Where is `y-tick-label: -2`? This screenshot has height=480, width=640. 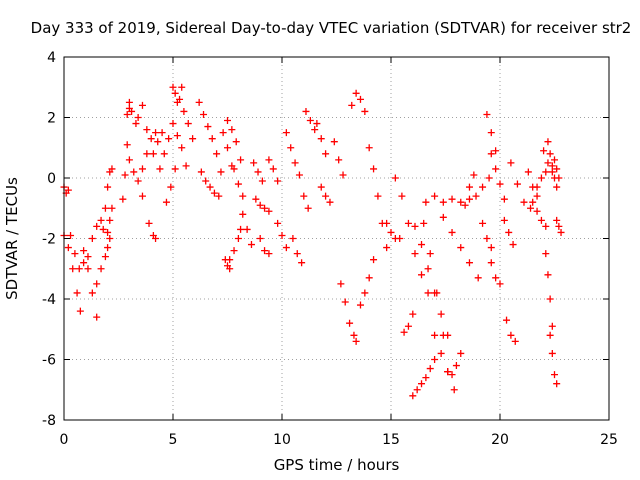 y-tick-label: -2 is located at coordinates (49, 240).